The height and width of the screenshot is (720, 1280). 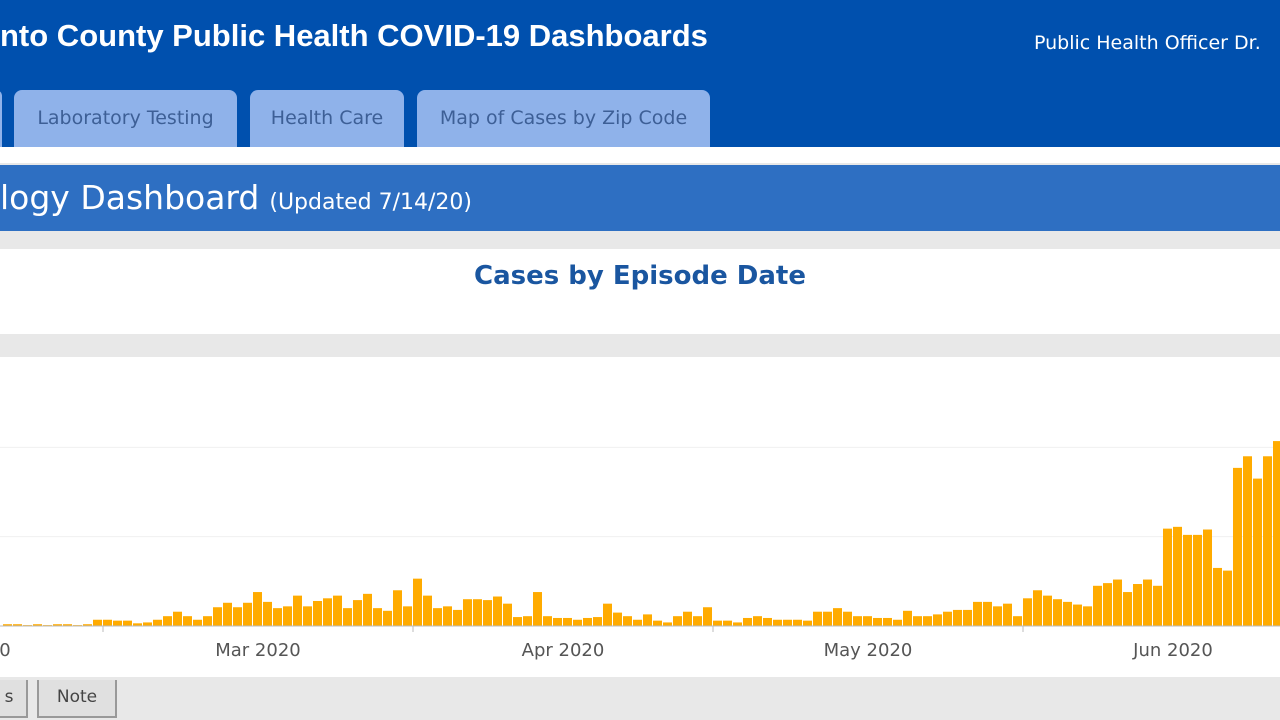 I want to click on bottom-tab: s, so click(x=14, y=699).